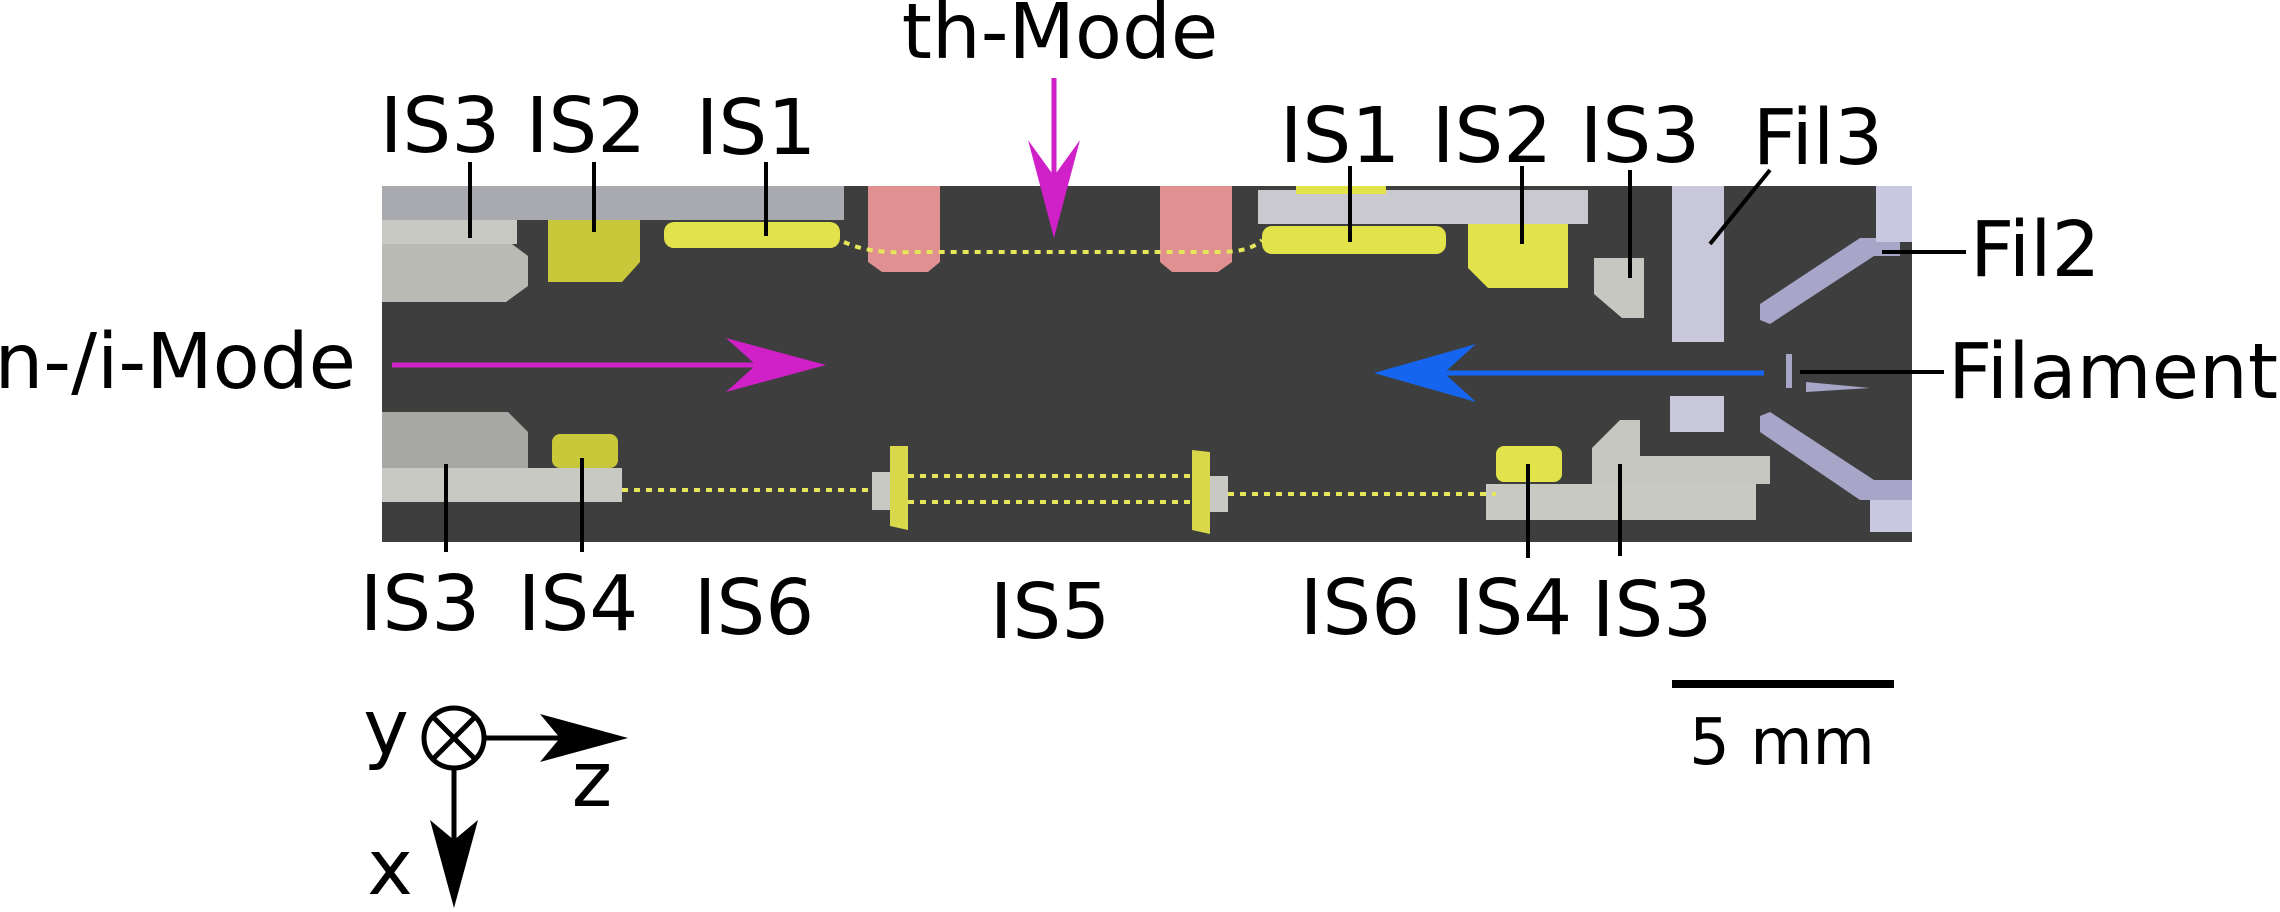 The height and width of the screenshot is (912, 2280). What do you see at coordinates (1492, 136) in the screenshot?
I see `label-is2-top-right: IS2` at bounding box center [1492, 136].